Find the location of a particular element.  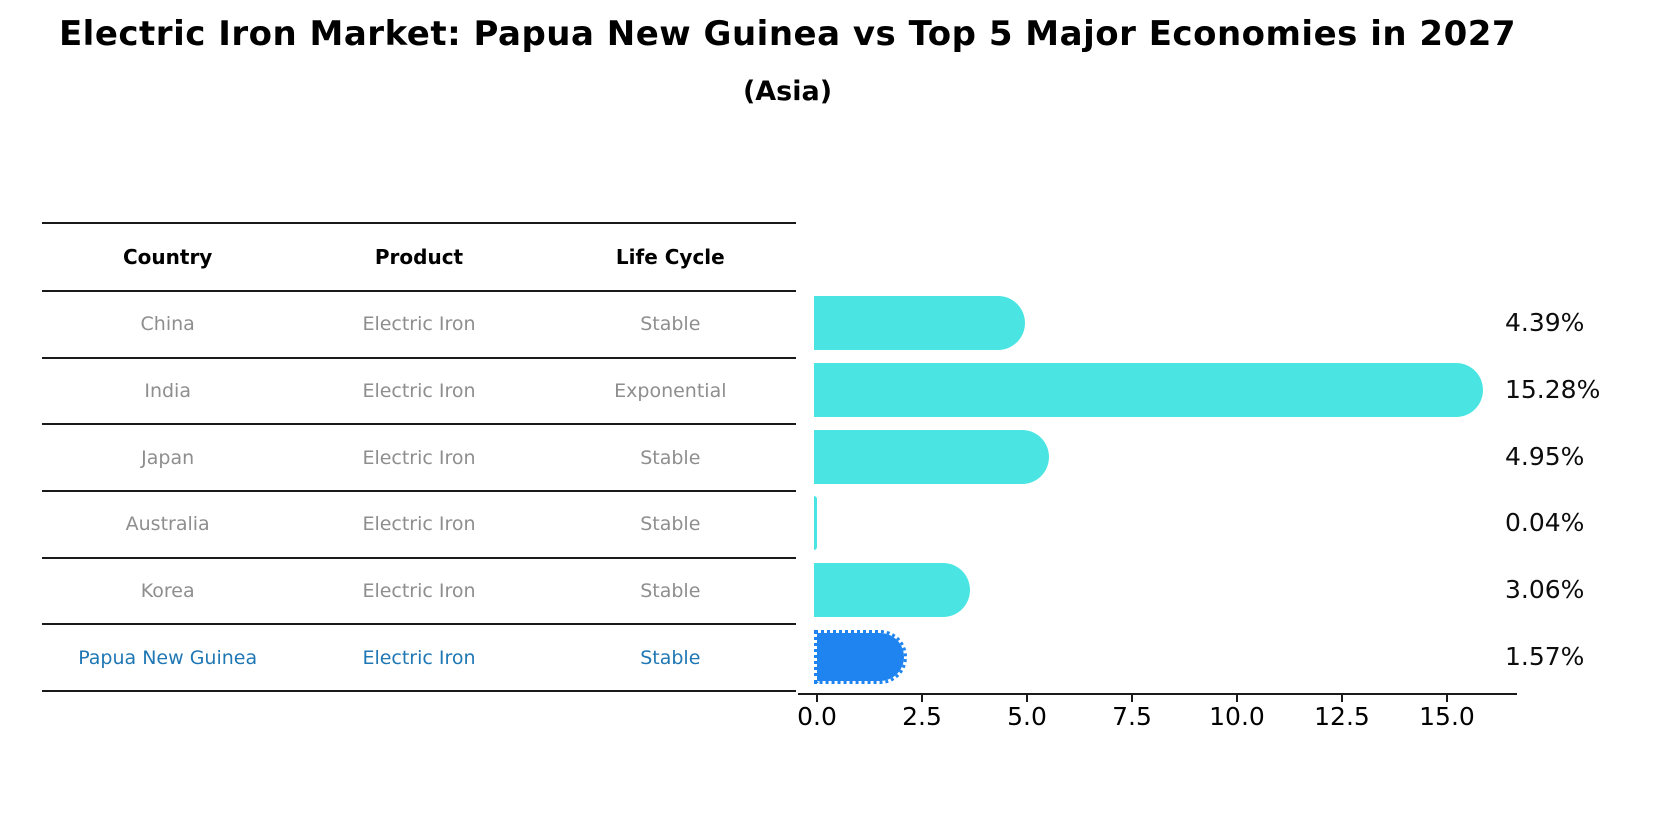

bar-value-label: 4.95% is located at coordinates (1545, 456).